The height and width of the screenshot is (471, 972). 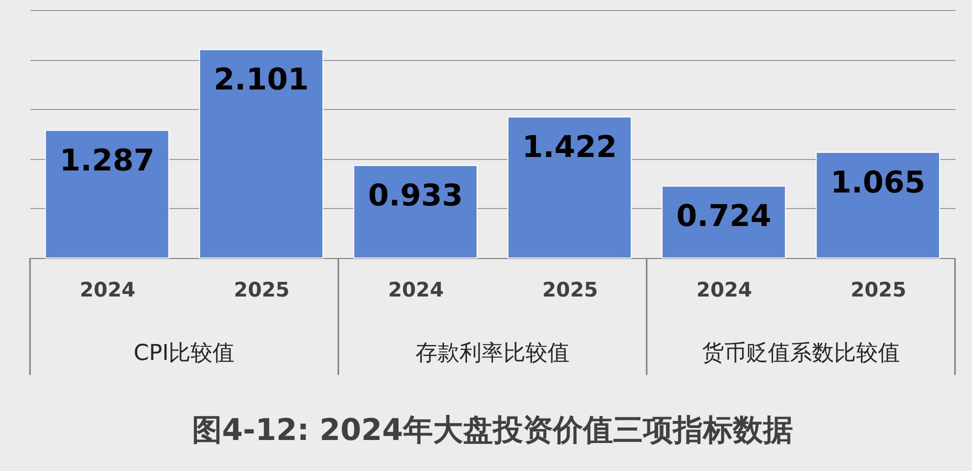 I want to click on data-label: 1.065, so click(x=878, y=182).